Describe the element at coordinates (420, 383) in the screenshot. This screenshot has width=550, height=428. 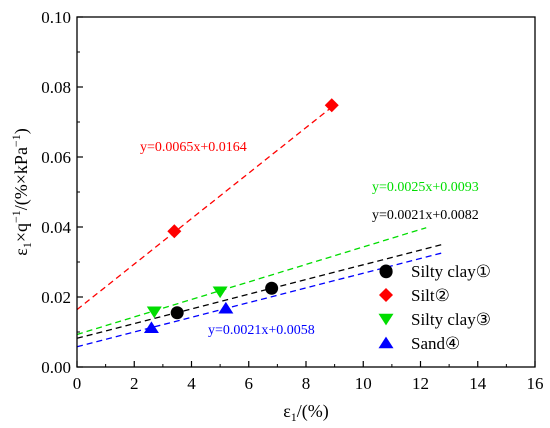
I see `x-tick-label: 12` at that location.